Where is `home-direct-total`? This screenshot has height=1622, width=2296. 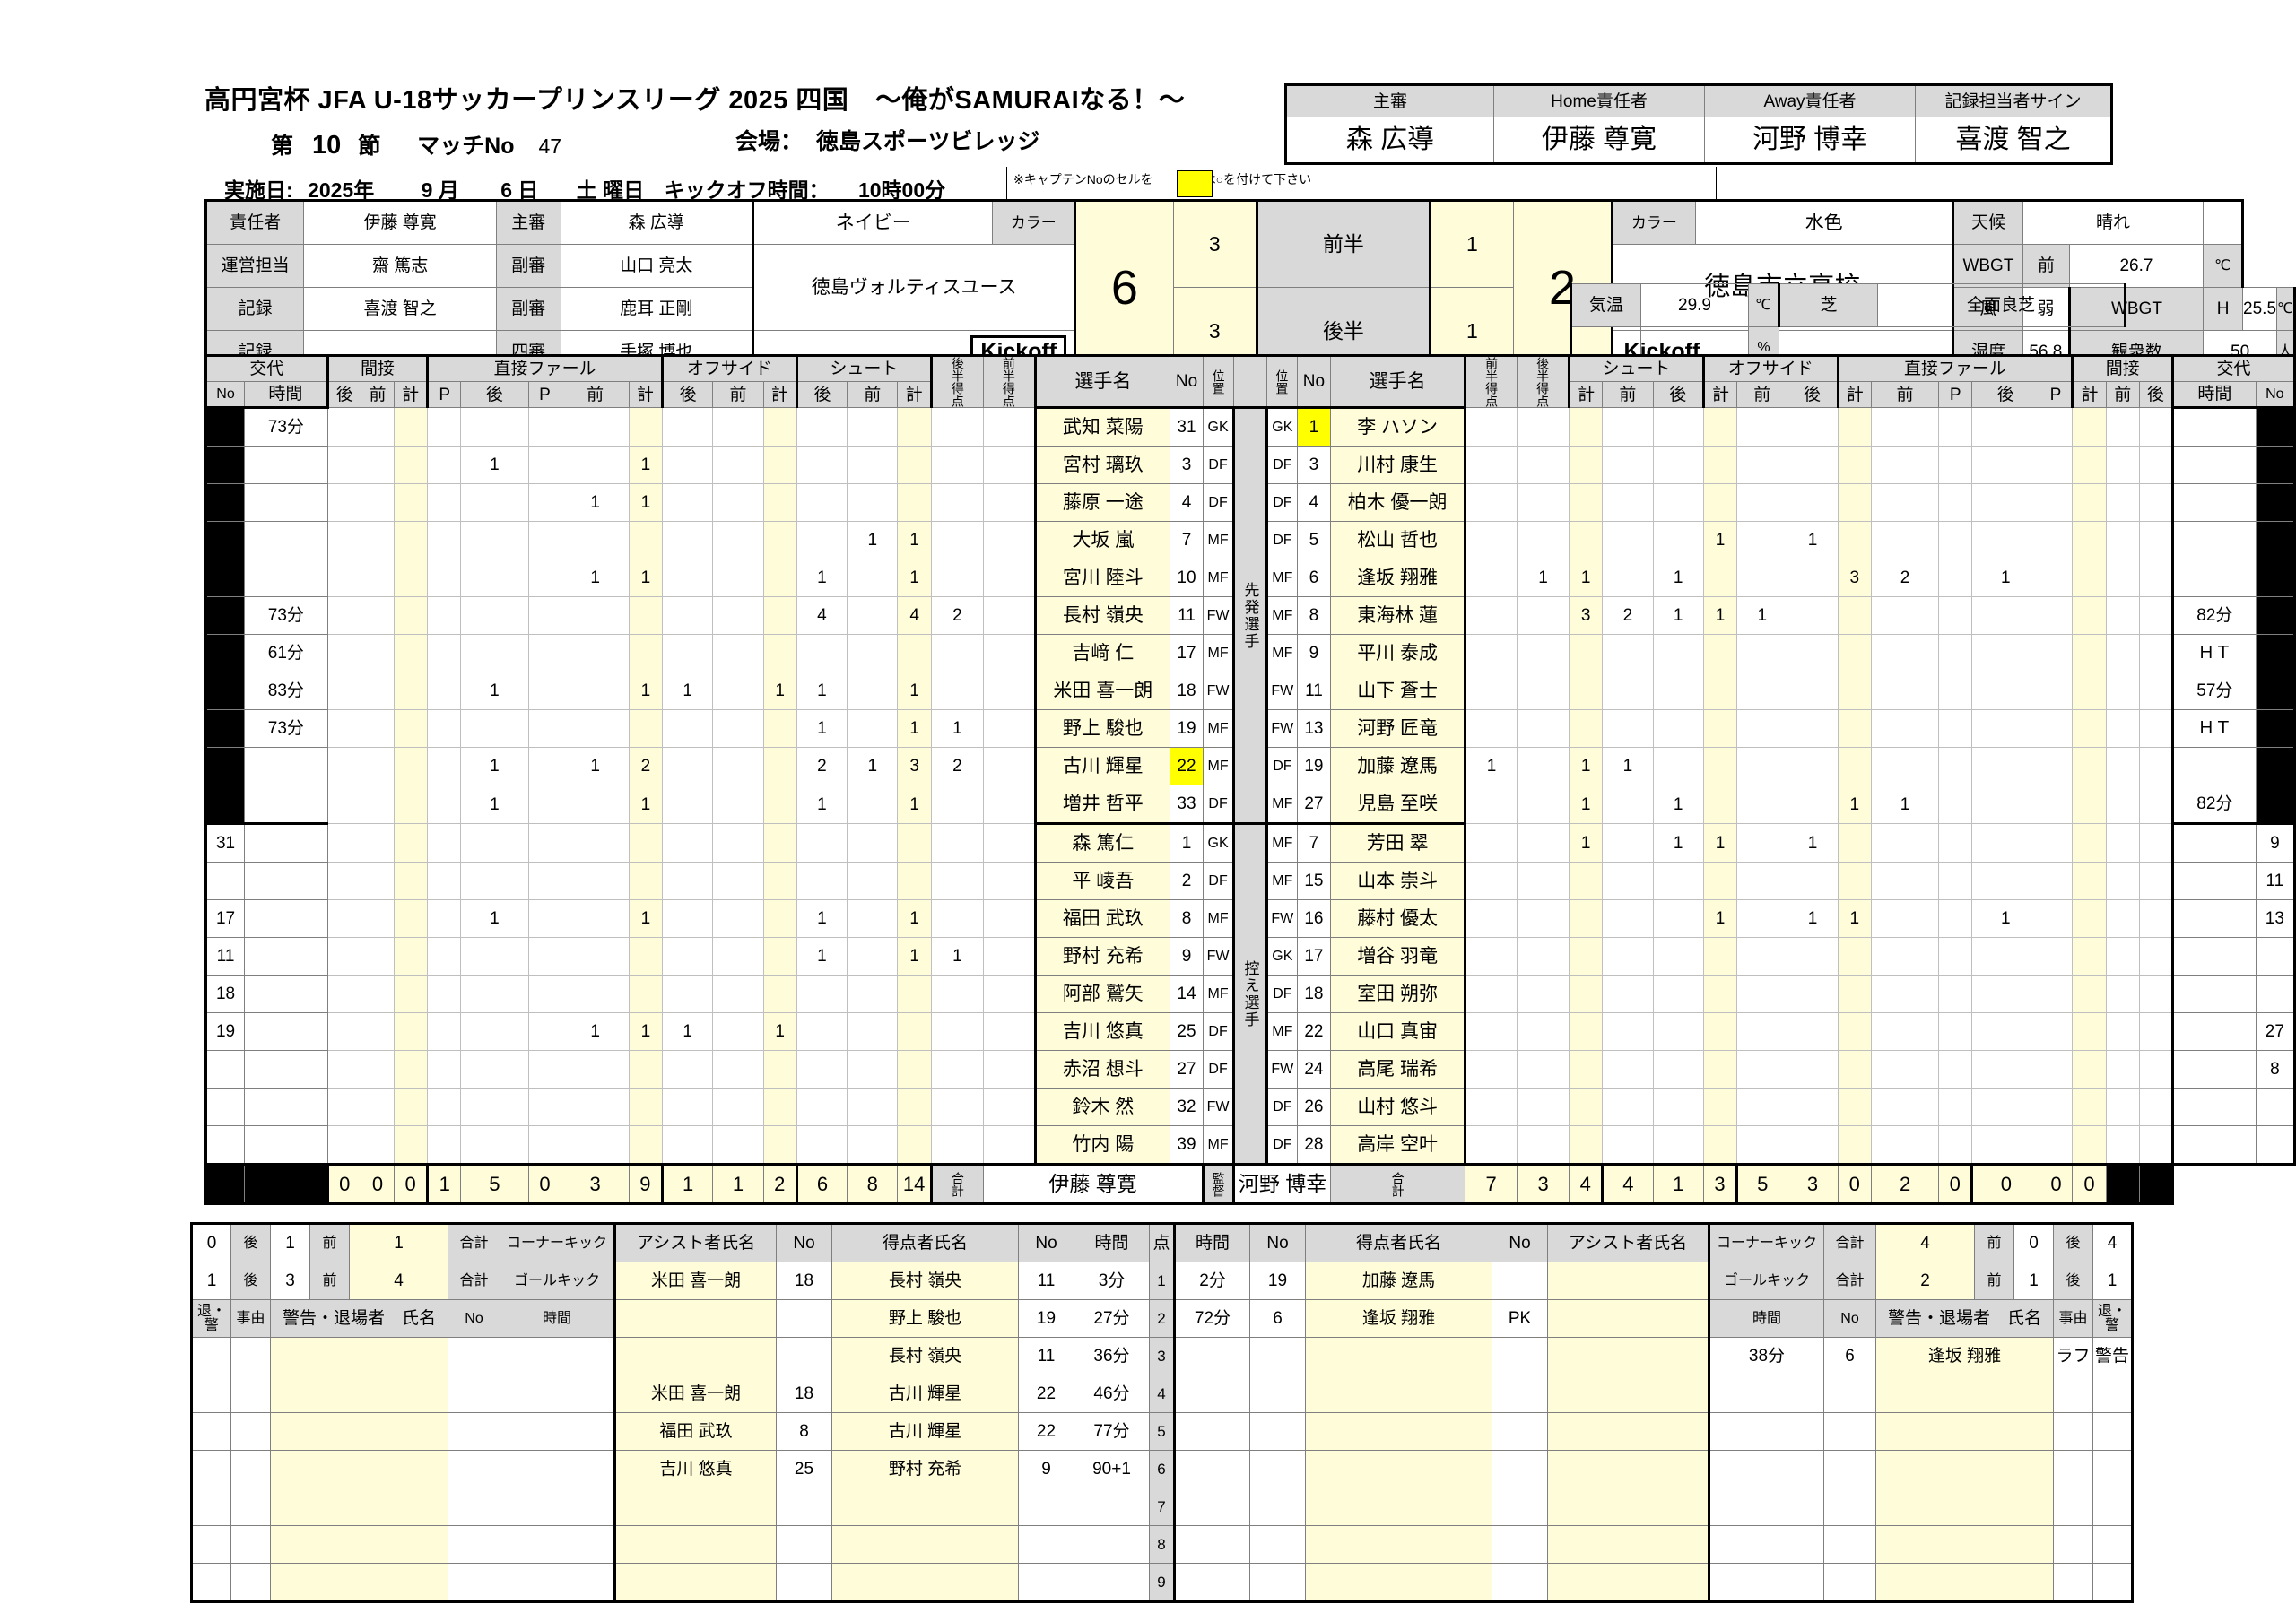
home-direct-total is located at coordinates (646, 653).